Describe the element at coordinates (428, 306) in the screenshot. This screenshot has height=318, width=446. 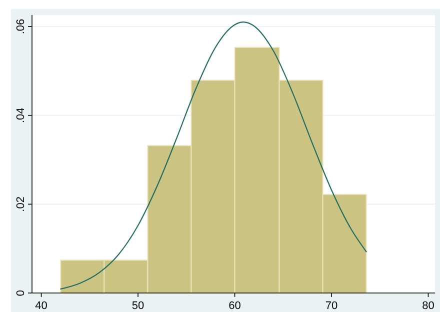
I see `x-tick-label: 80` at that location.